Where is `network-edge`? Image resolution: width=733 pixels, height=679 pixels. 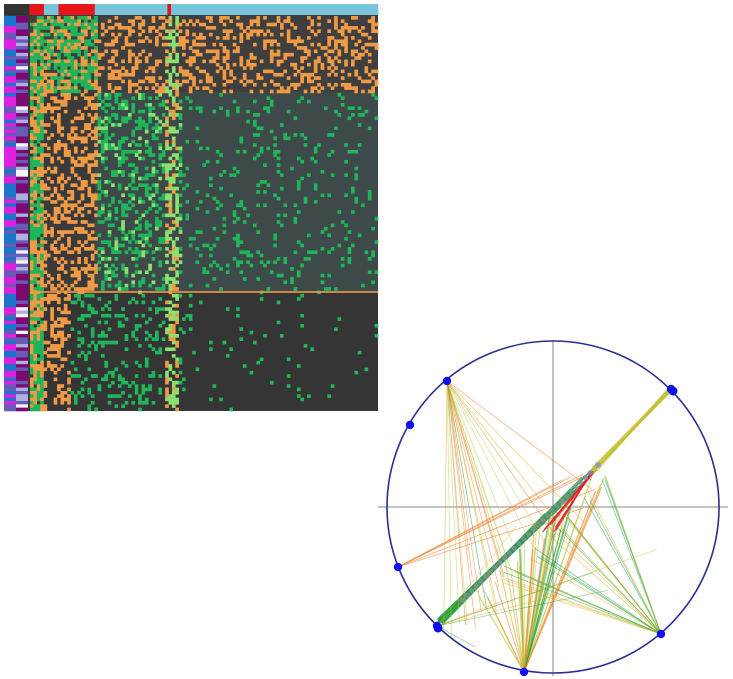 network-edge is located at coordinates (631, 556).